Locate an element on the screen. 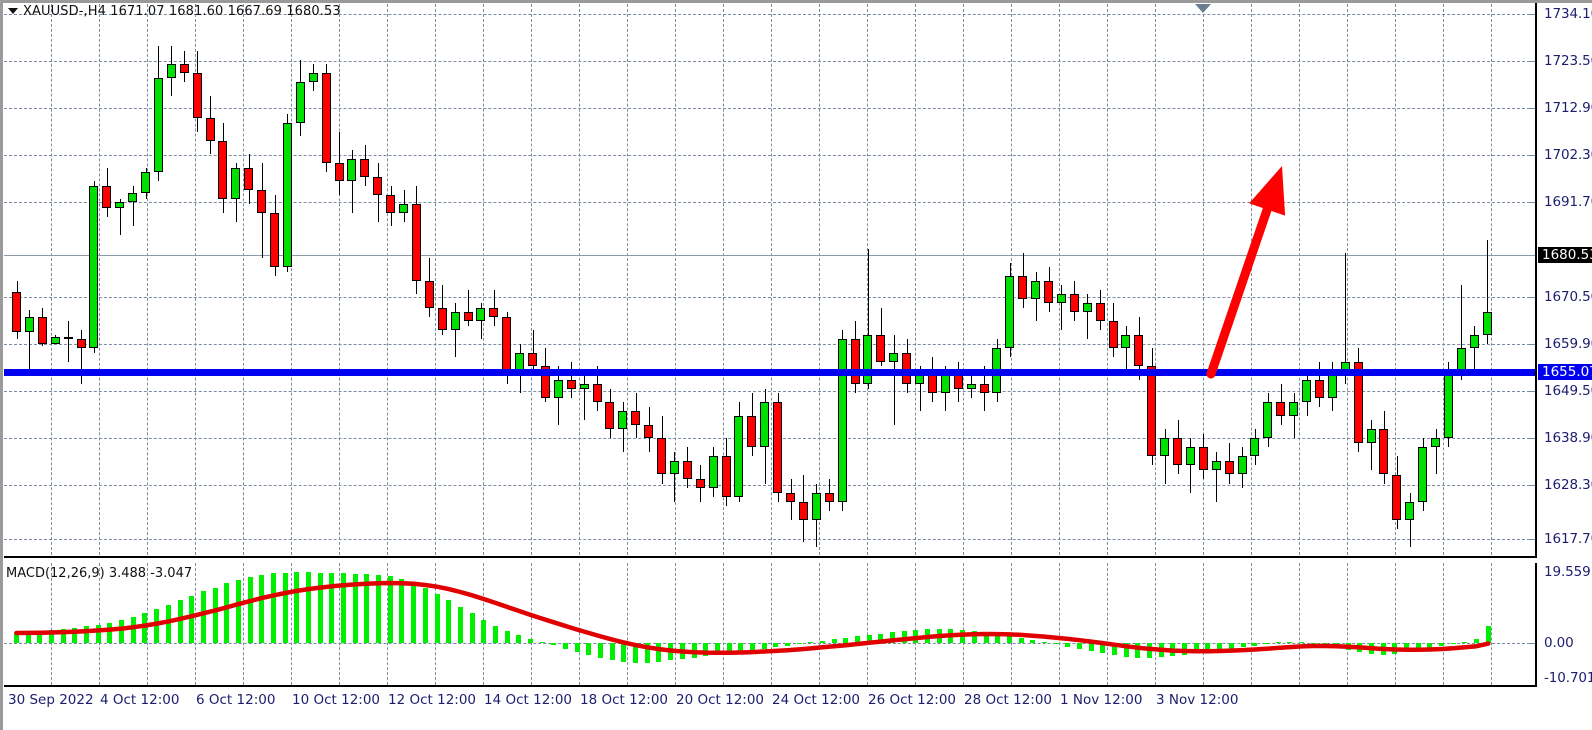 The image size is (1592, 730). macd-axis-tick is located at coordinates (1532, 643).